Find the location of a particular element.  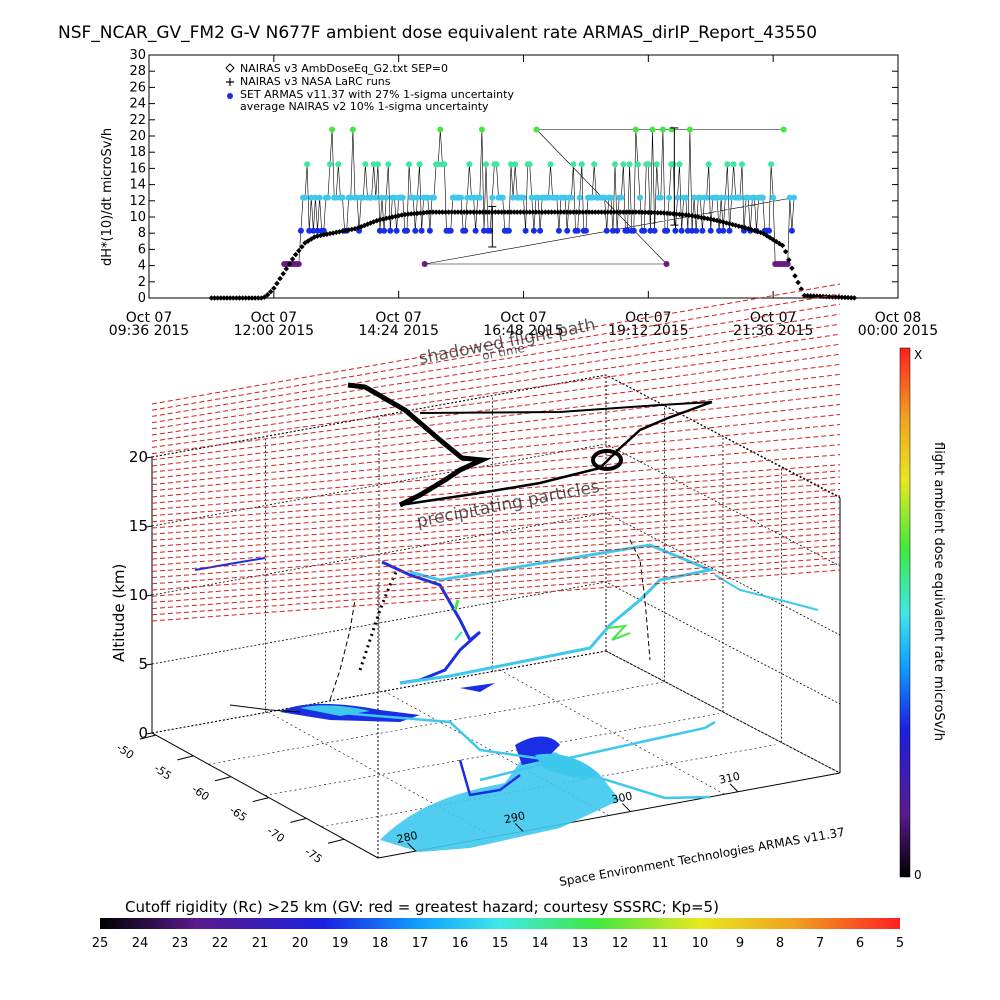

lat-tick-label: -65 is located at coordinates (238, 813).